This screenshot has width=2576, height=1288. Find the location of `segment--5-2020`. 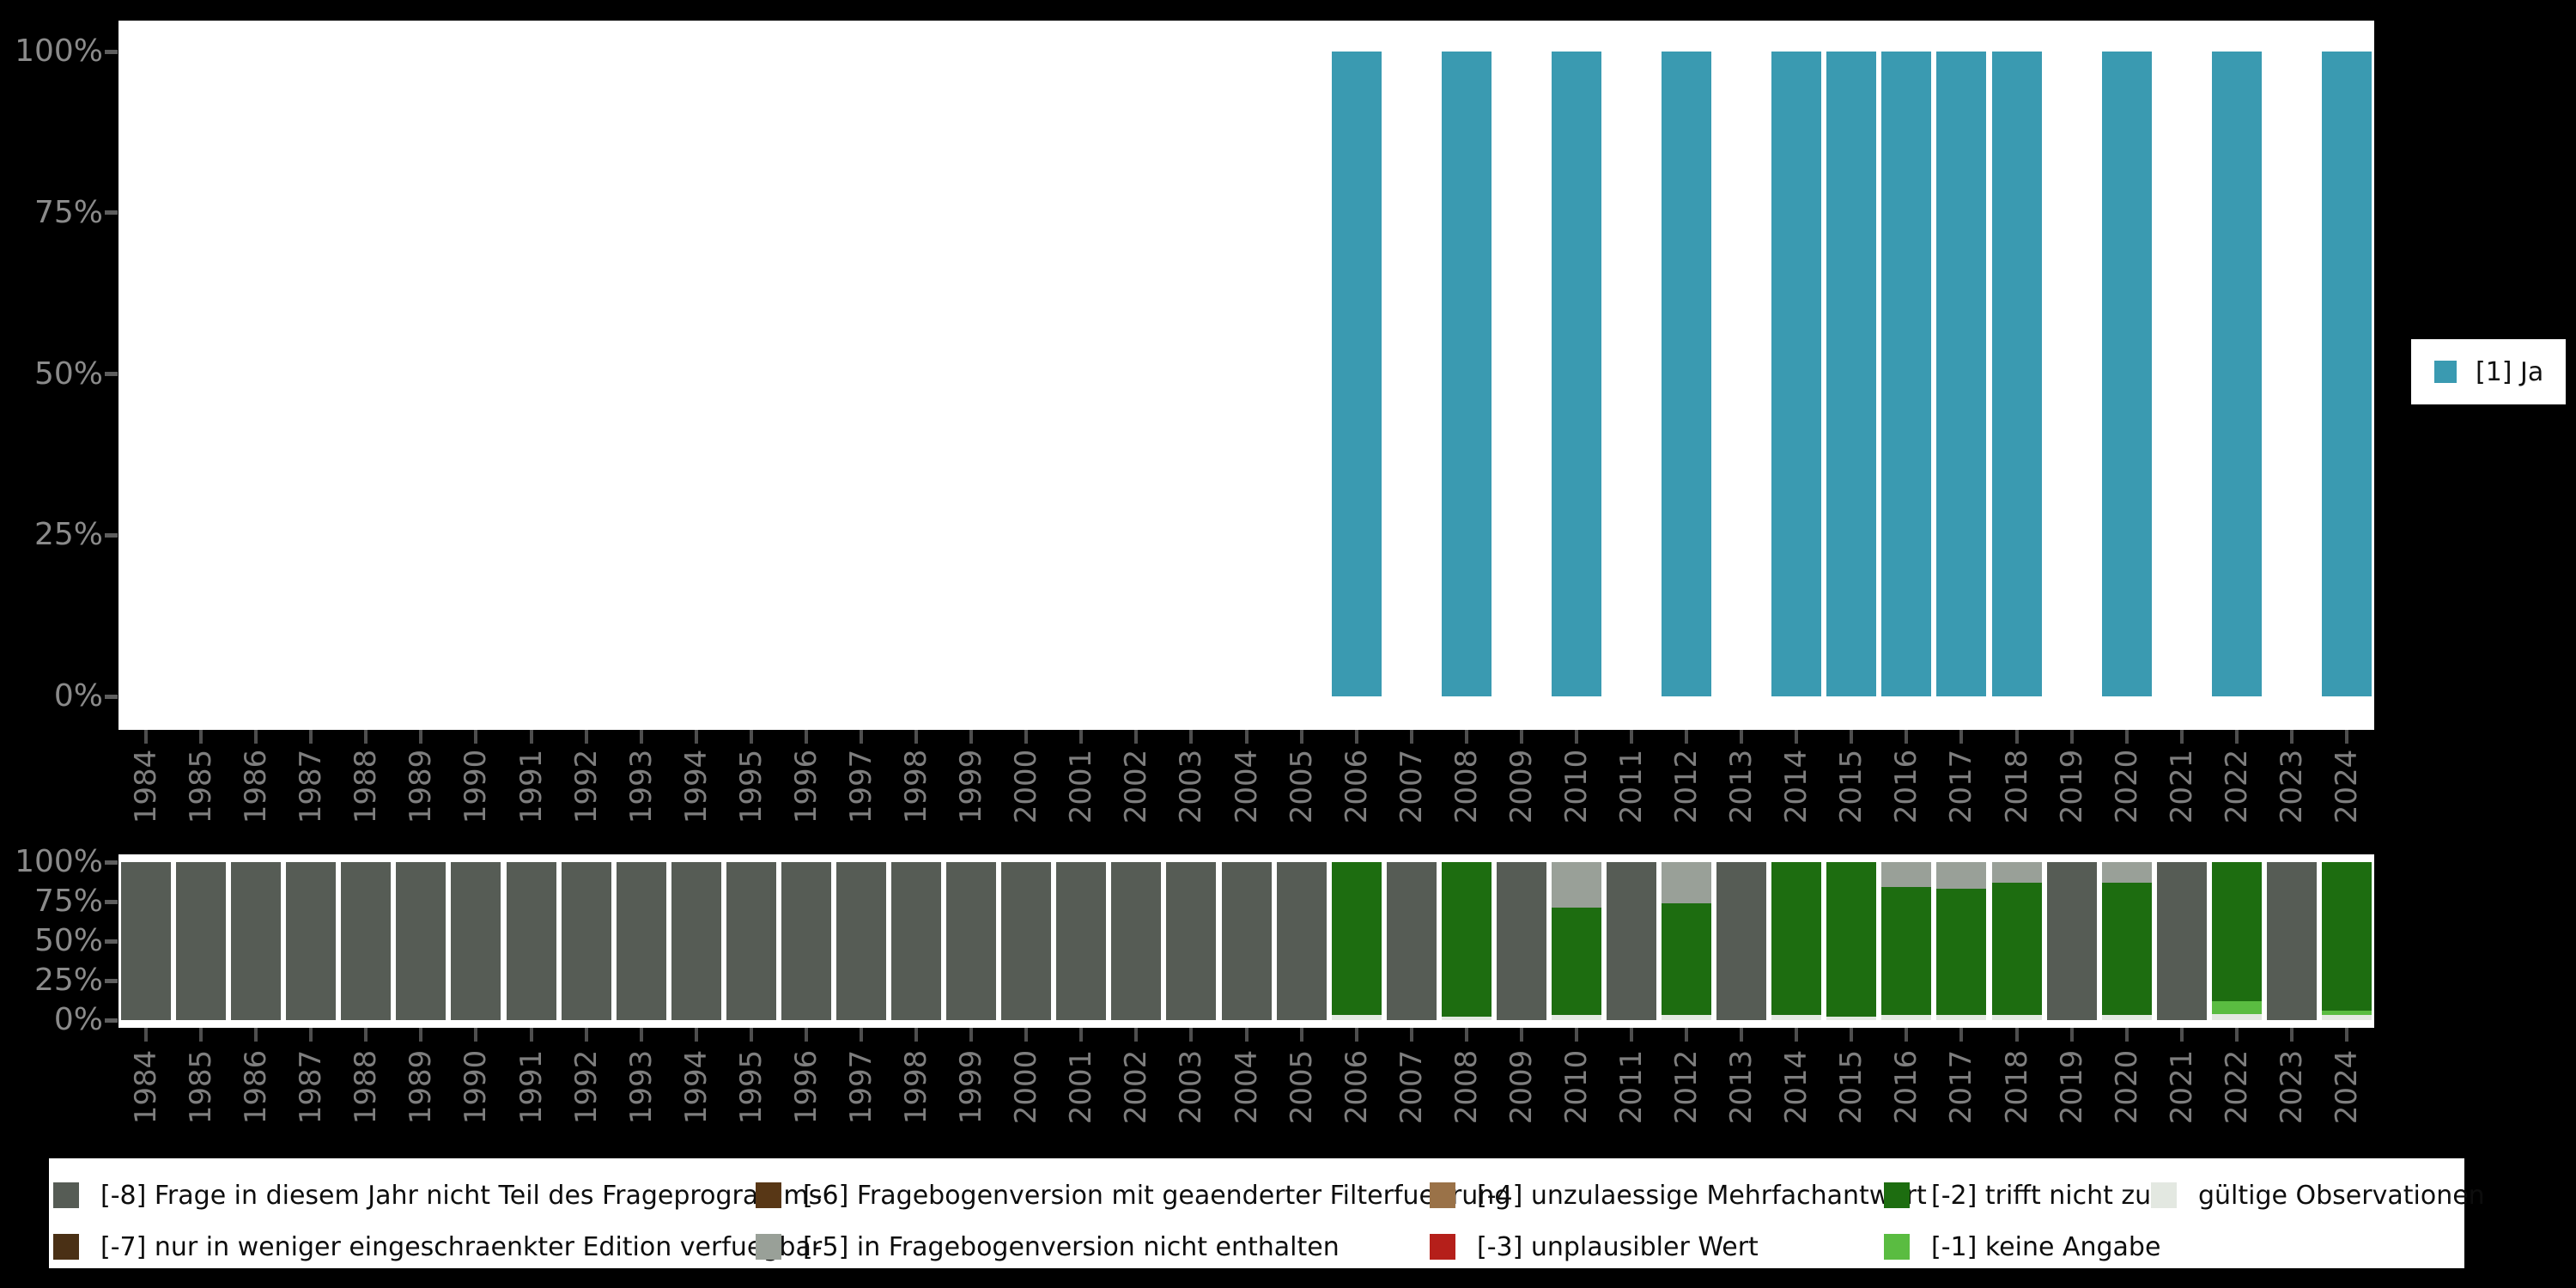

segment--5-2020 is located at coordinates (2126, 872).